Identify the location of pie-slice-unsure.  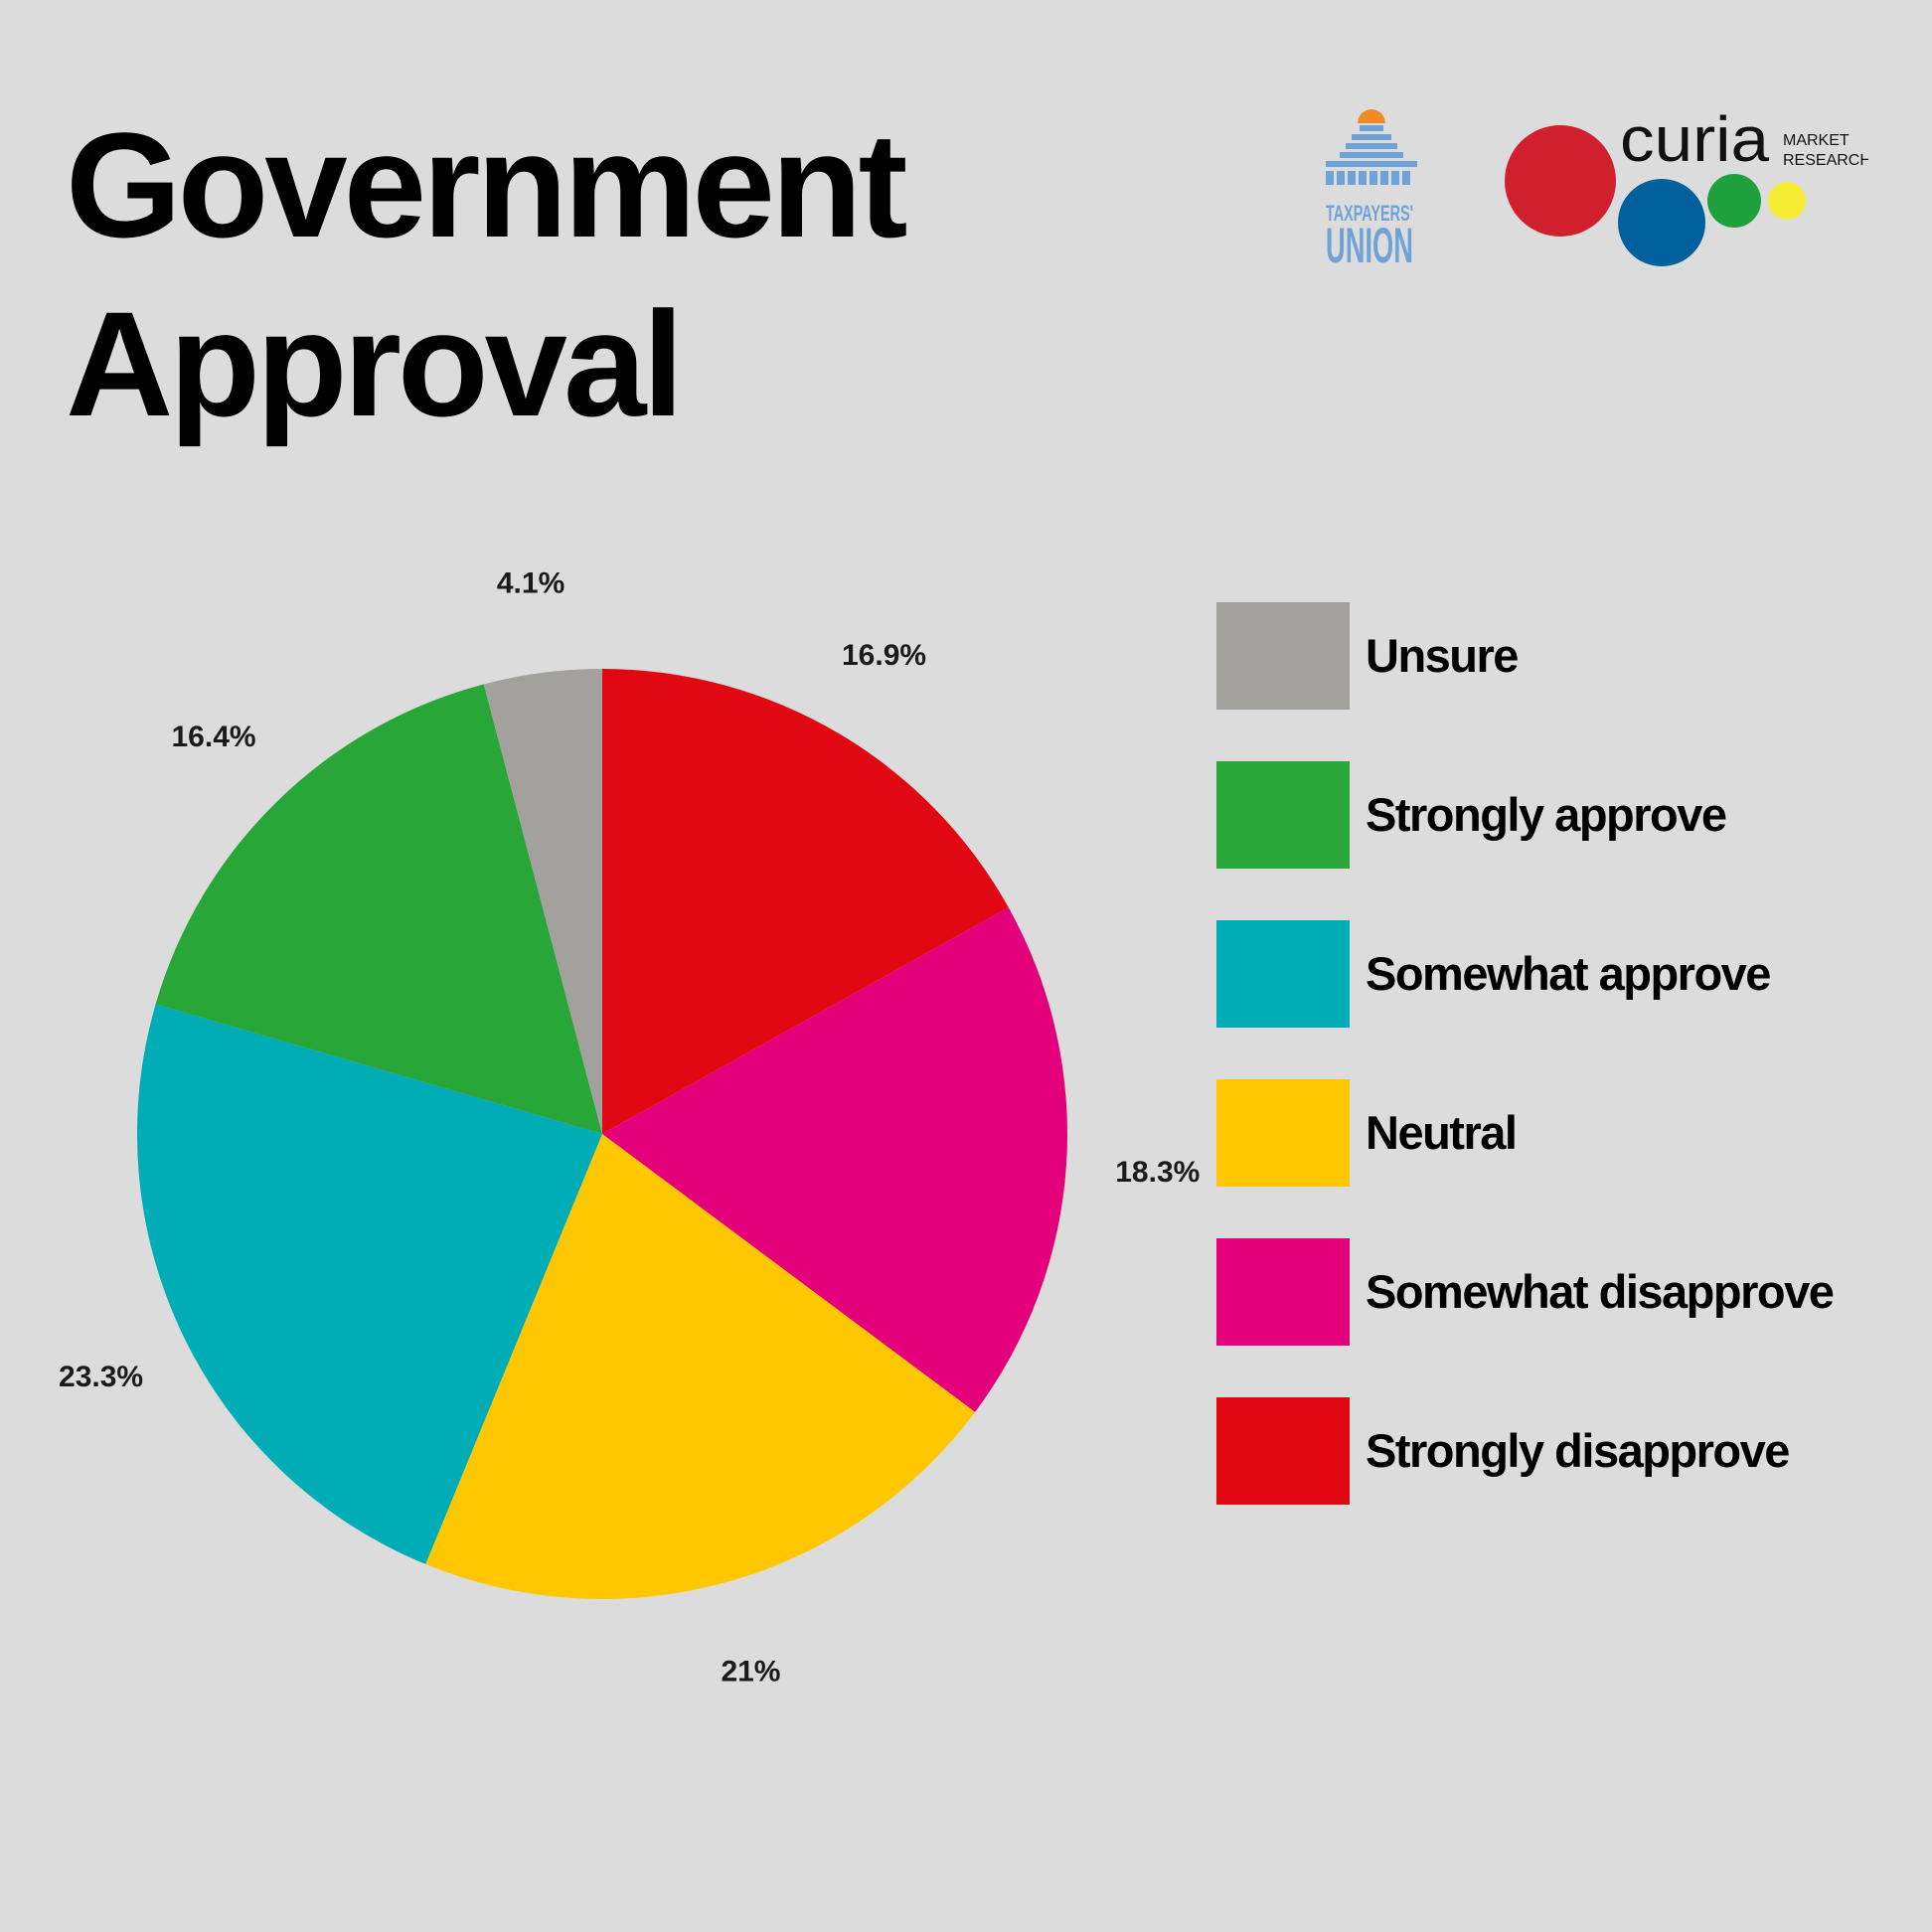
(542, 901).